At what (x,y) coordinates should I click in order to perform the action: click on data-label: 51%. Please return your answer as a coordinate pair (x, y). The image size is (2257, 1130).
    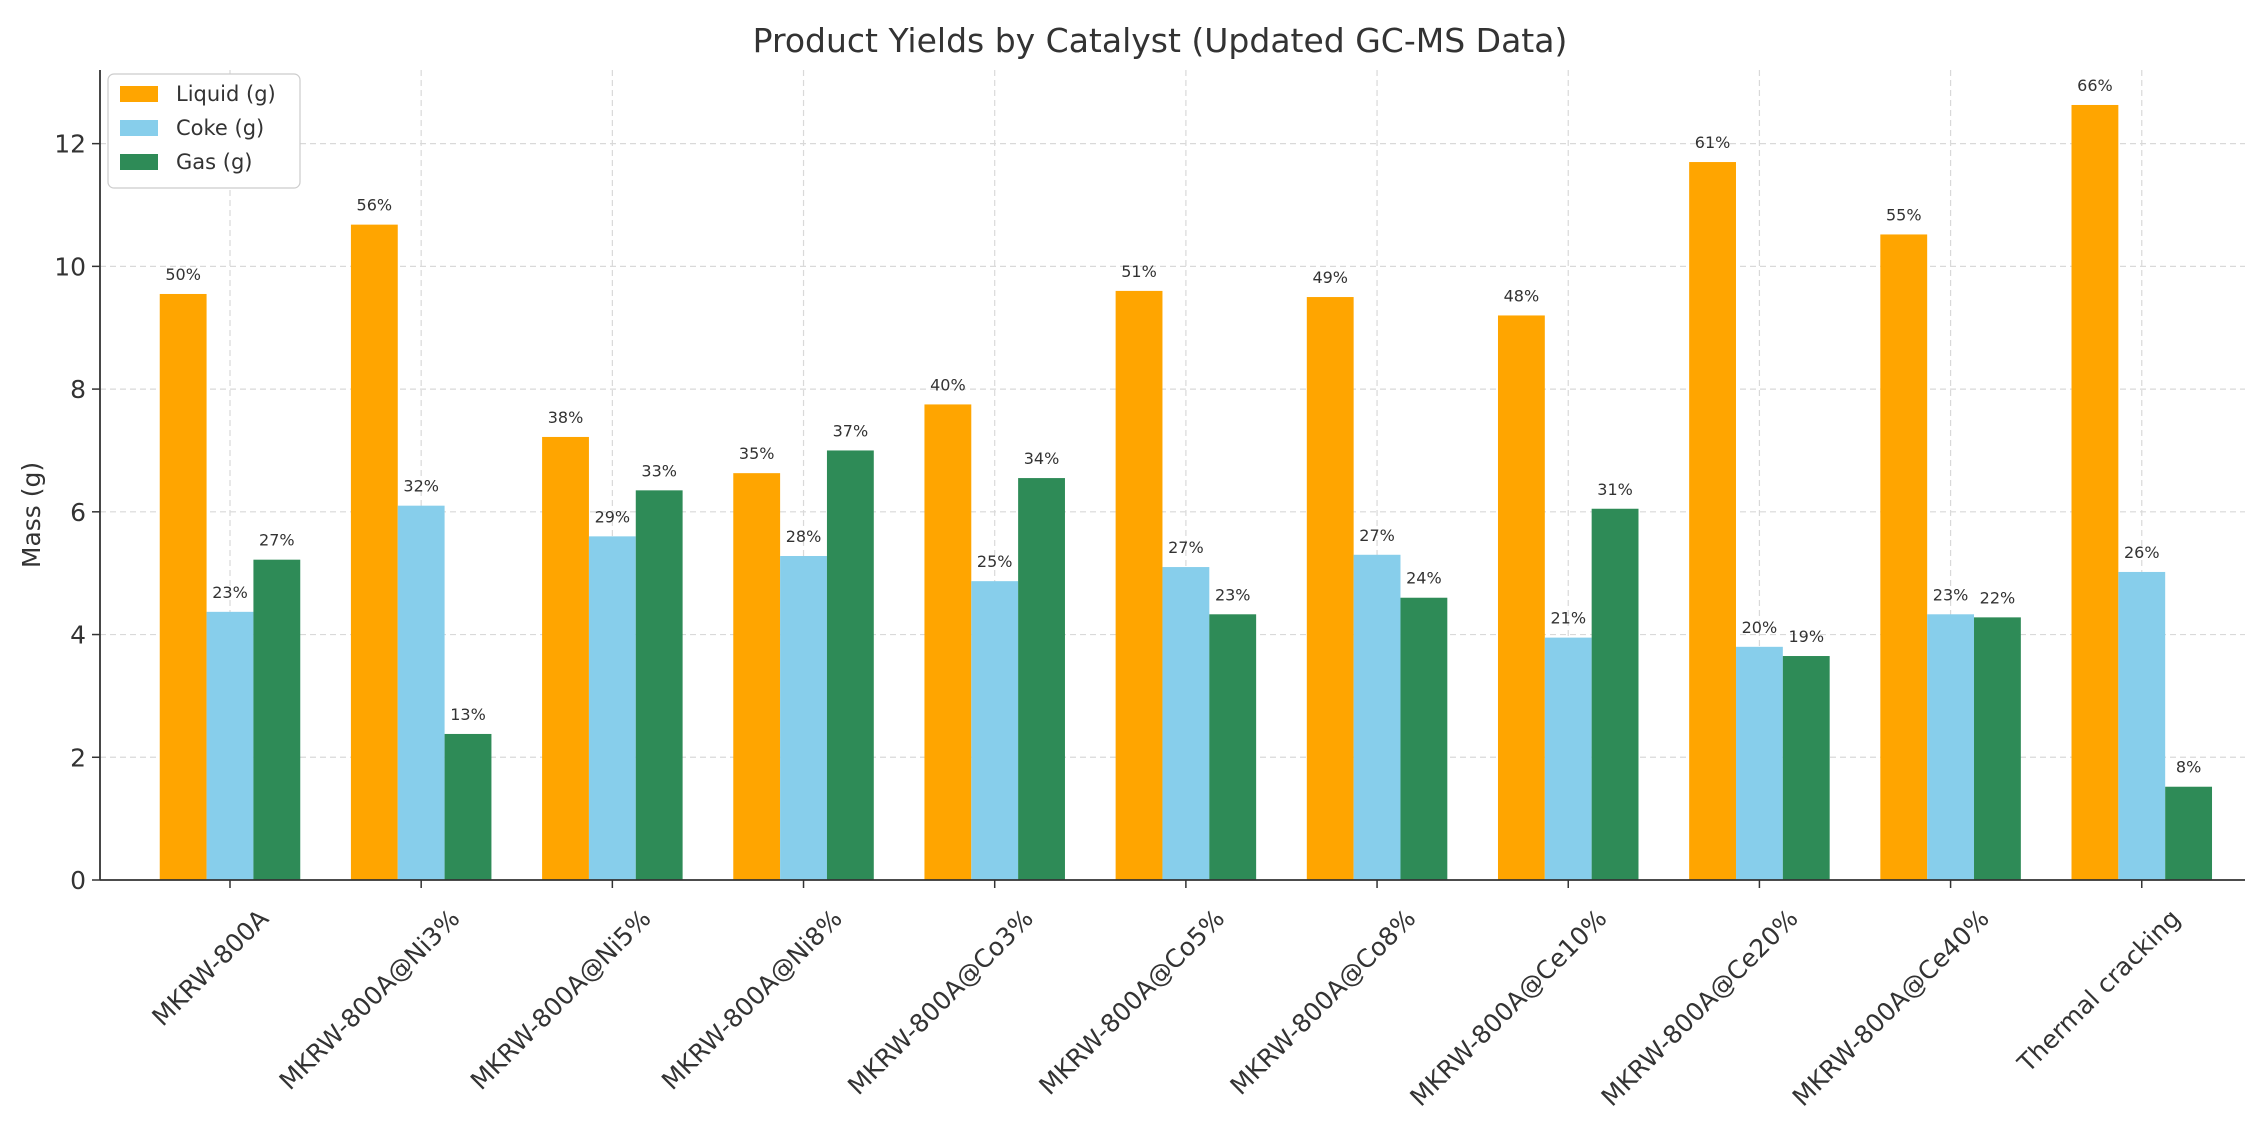
    Looking at the image, I should click on (1139, 271).